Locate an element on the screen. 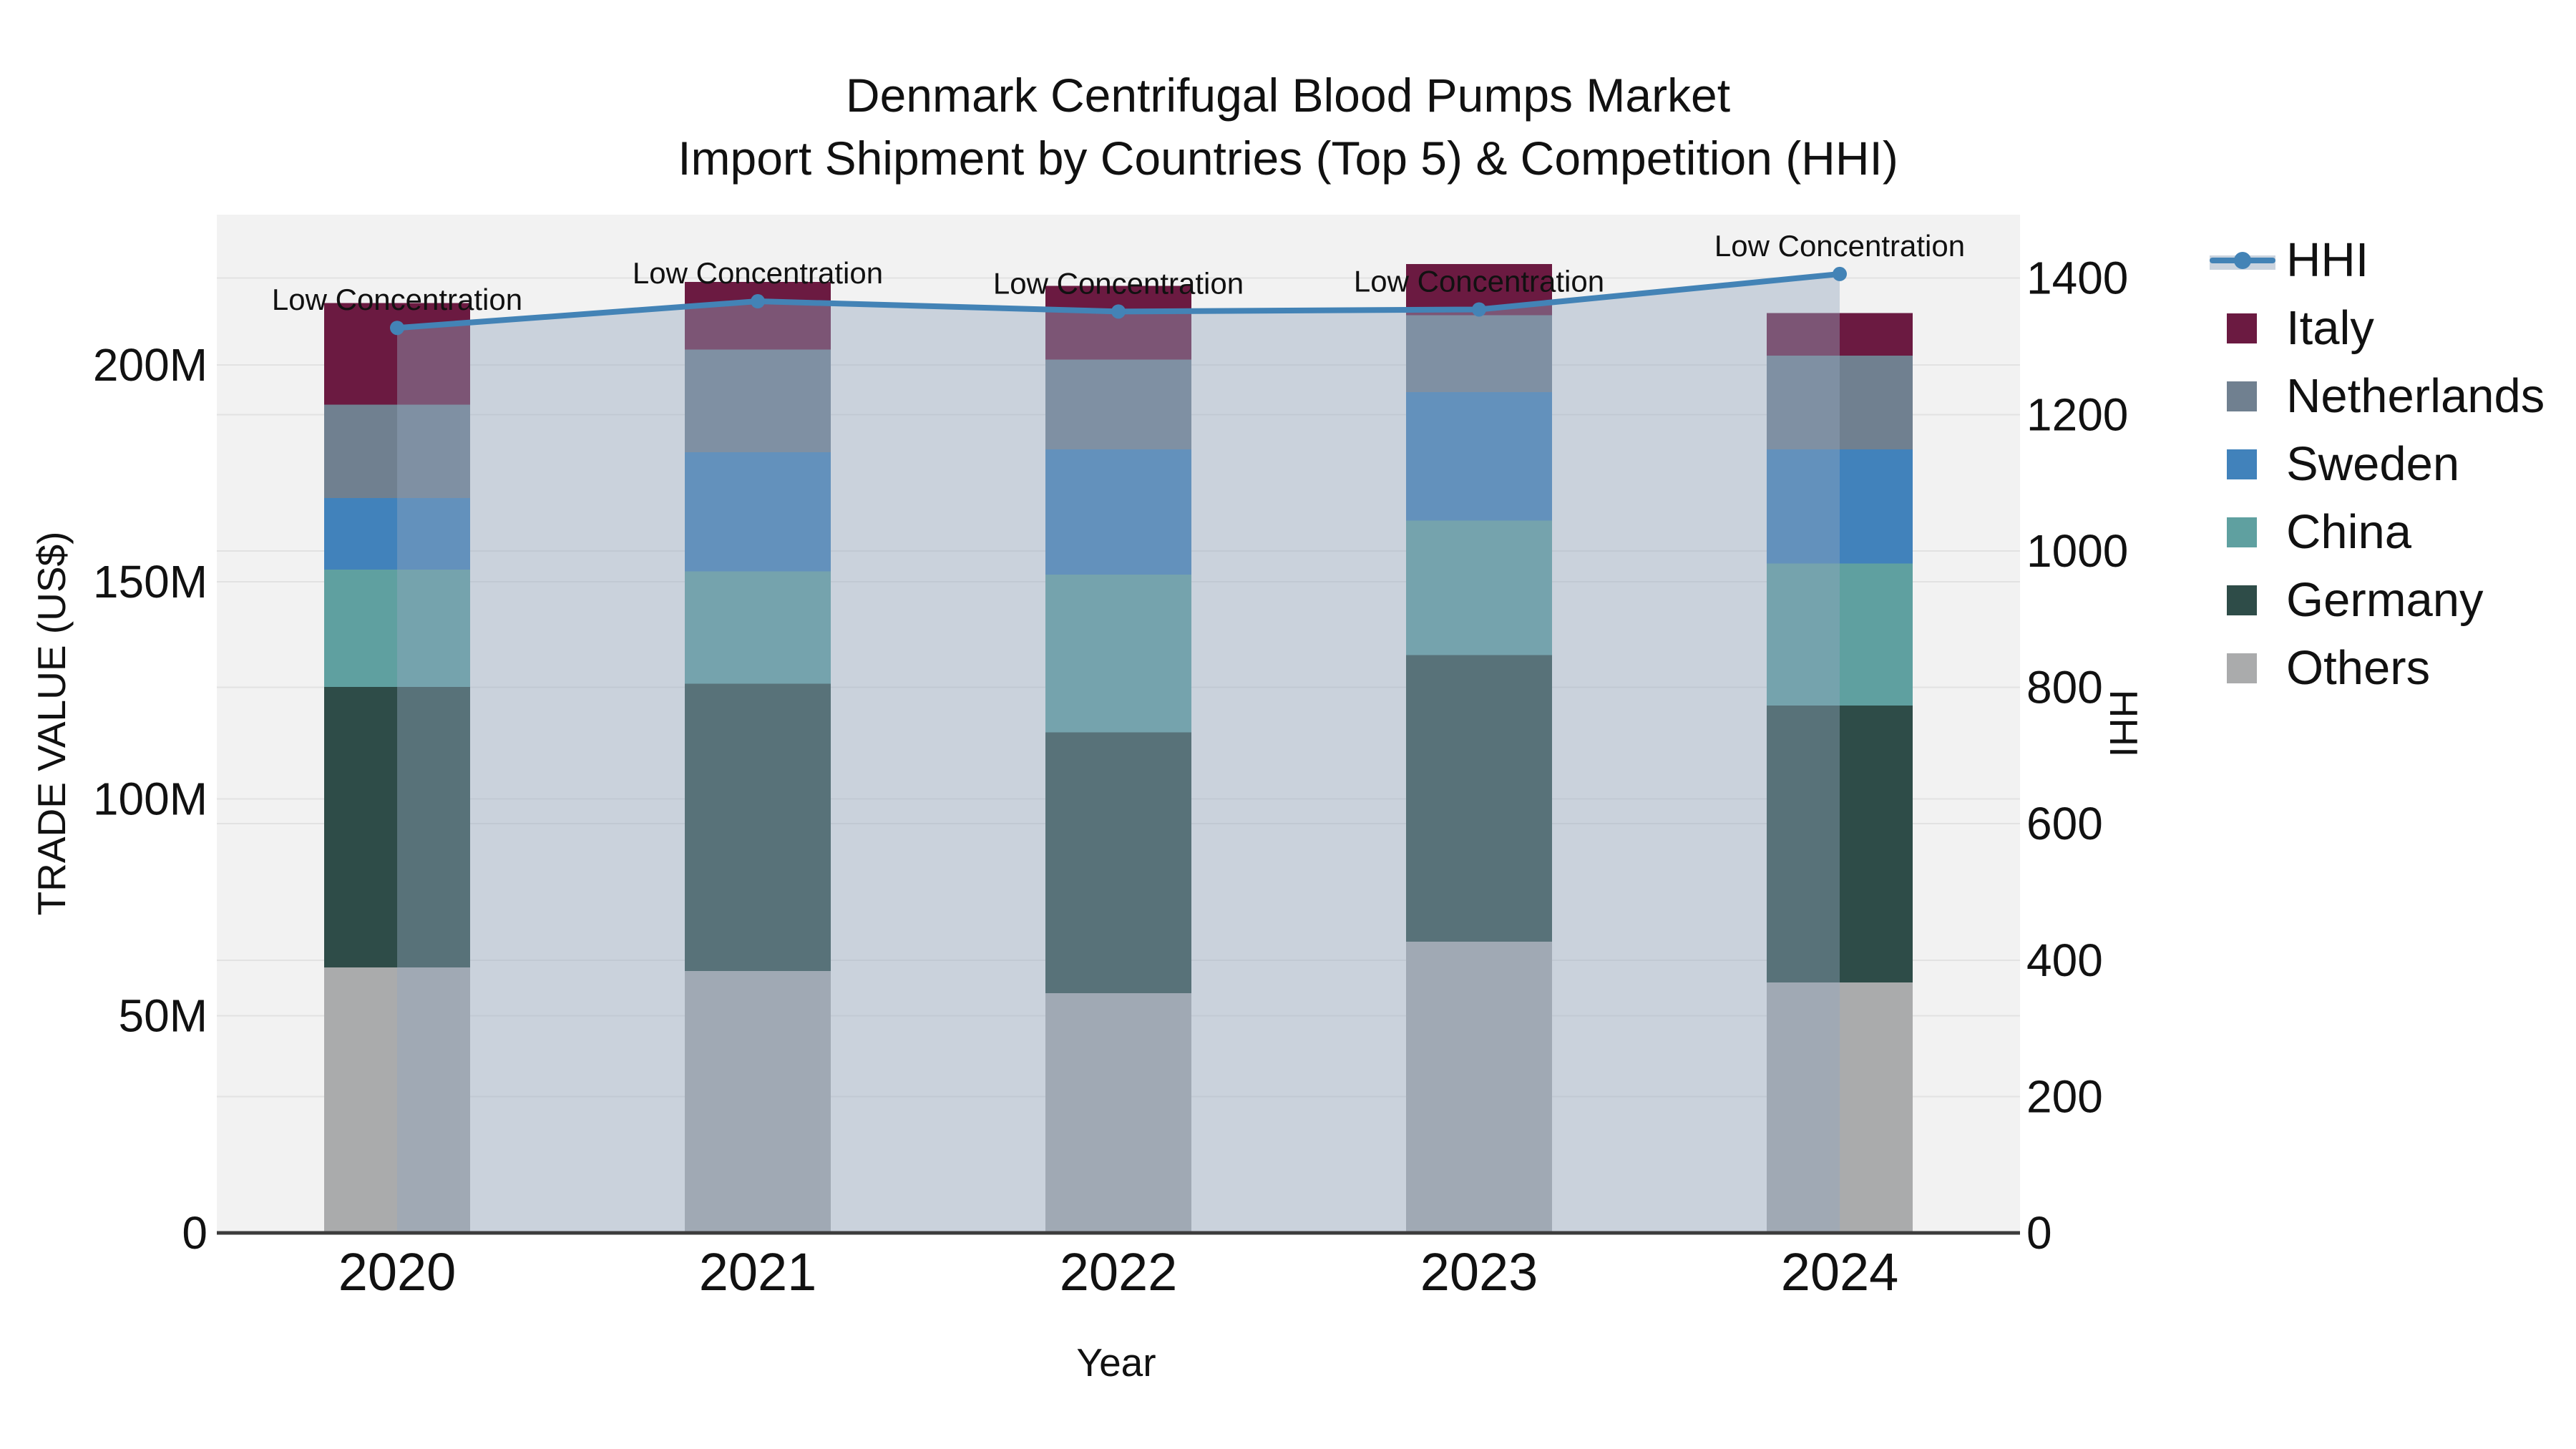 The image size is (2576, 1449). y-right-tick-label: 1200 is located at coordinates (2077, 414).